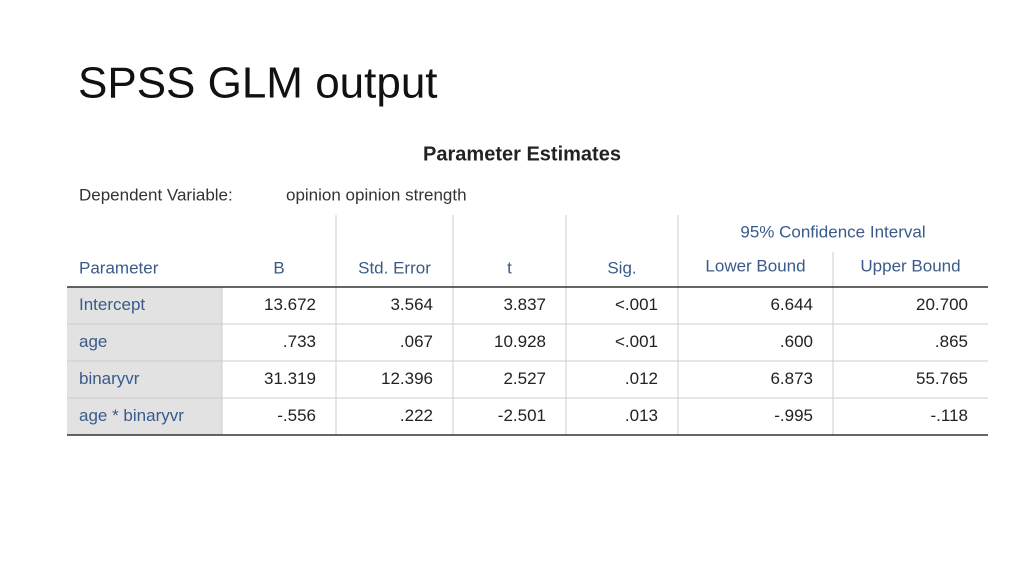 The width and height of the screenshot is (1024, 575). I want to click on cell: 2.527, so click(524, 378).